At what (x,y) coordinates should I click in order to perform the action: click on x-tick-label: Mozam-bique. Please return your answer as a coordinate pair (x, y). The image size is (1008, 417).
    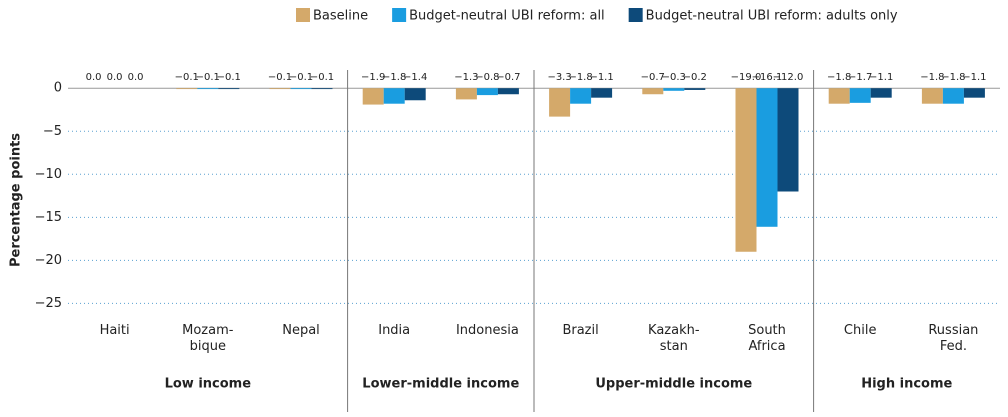
    Looking at the image, I should click on (208, 338).